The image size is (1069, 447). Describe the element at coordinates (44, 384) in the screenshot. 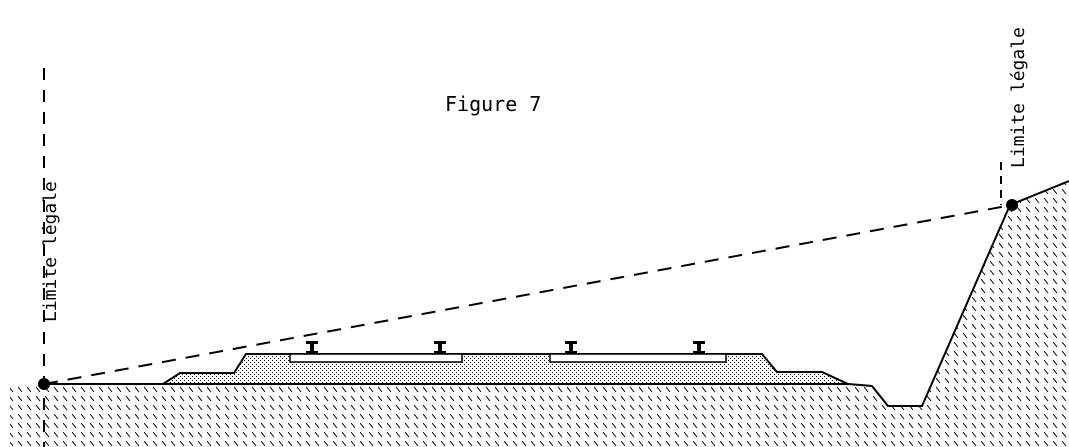

I see `left-limit-point` at that location.